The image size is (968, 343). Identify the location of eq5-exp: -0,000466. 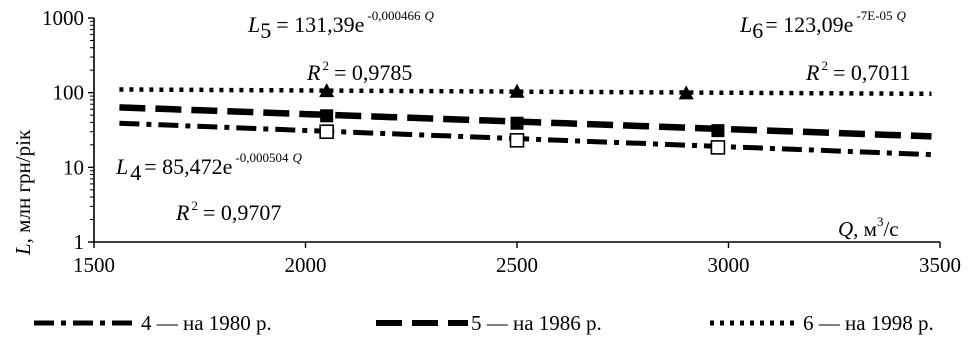
(394, 15).